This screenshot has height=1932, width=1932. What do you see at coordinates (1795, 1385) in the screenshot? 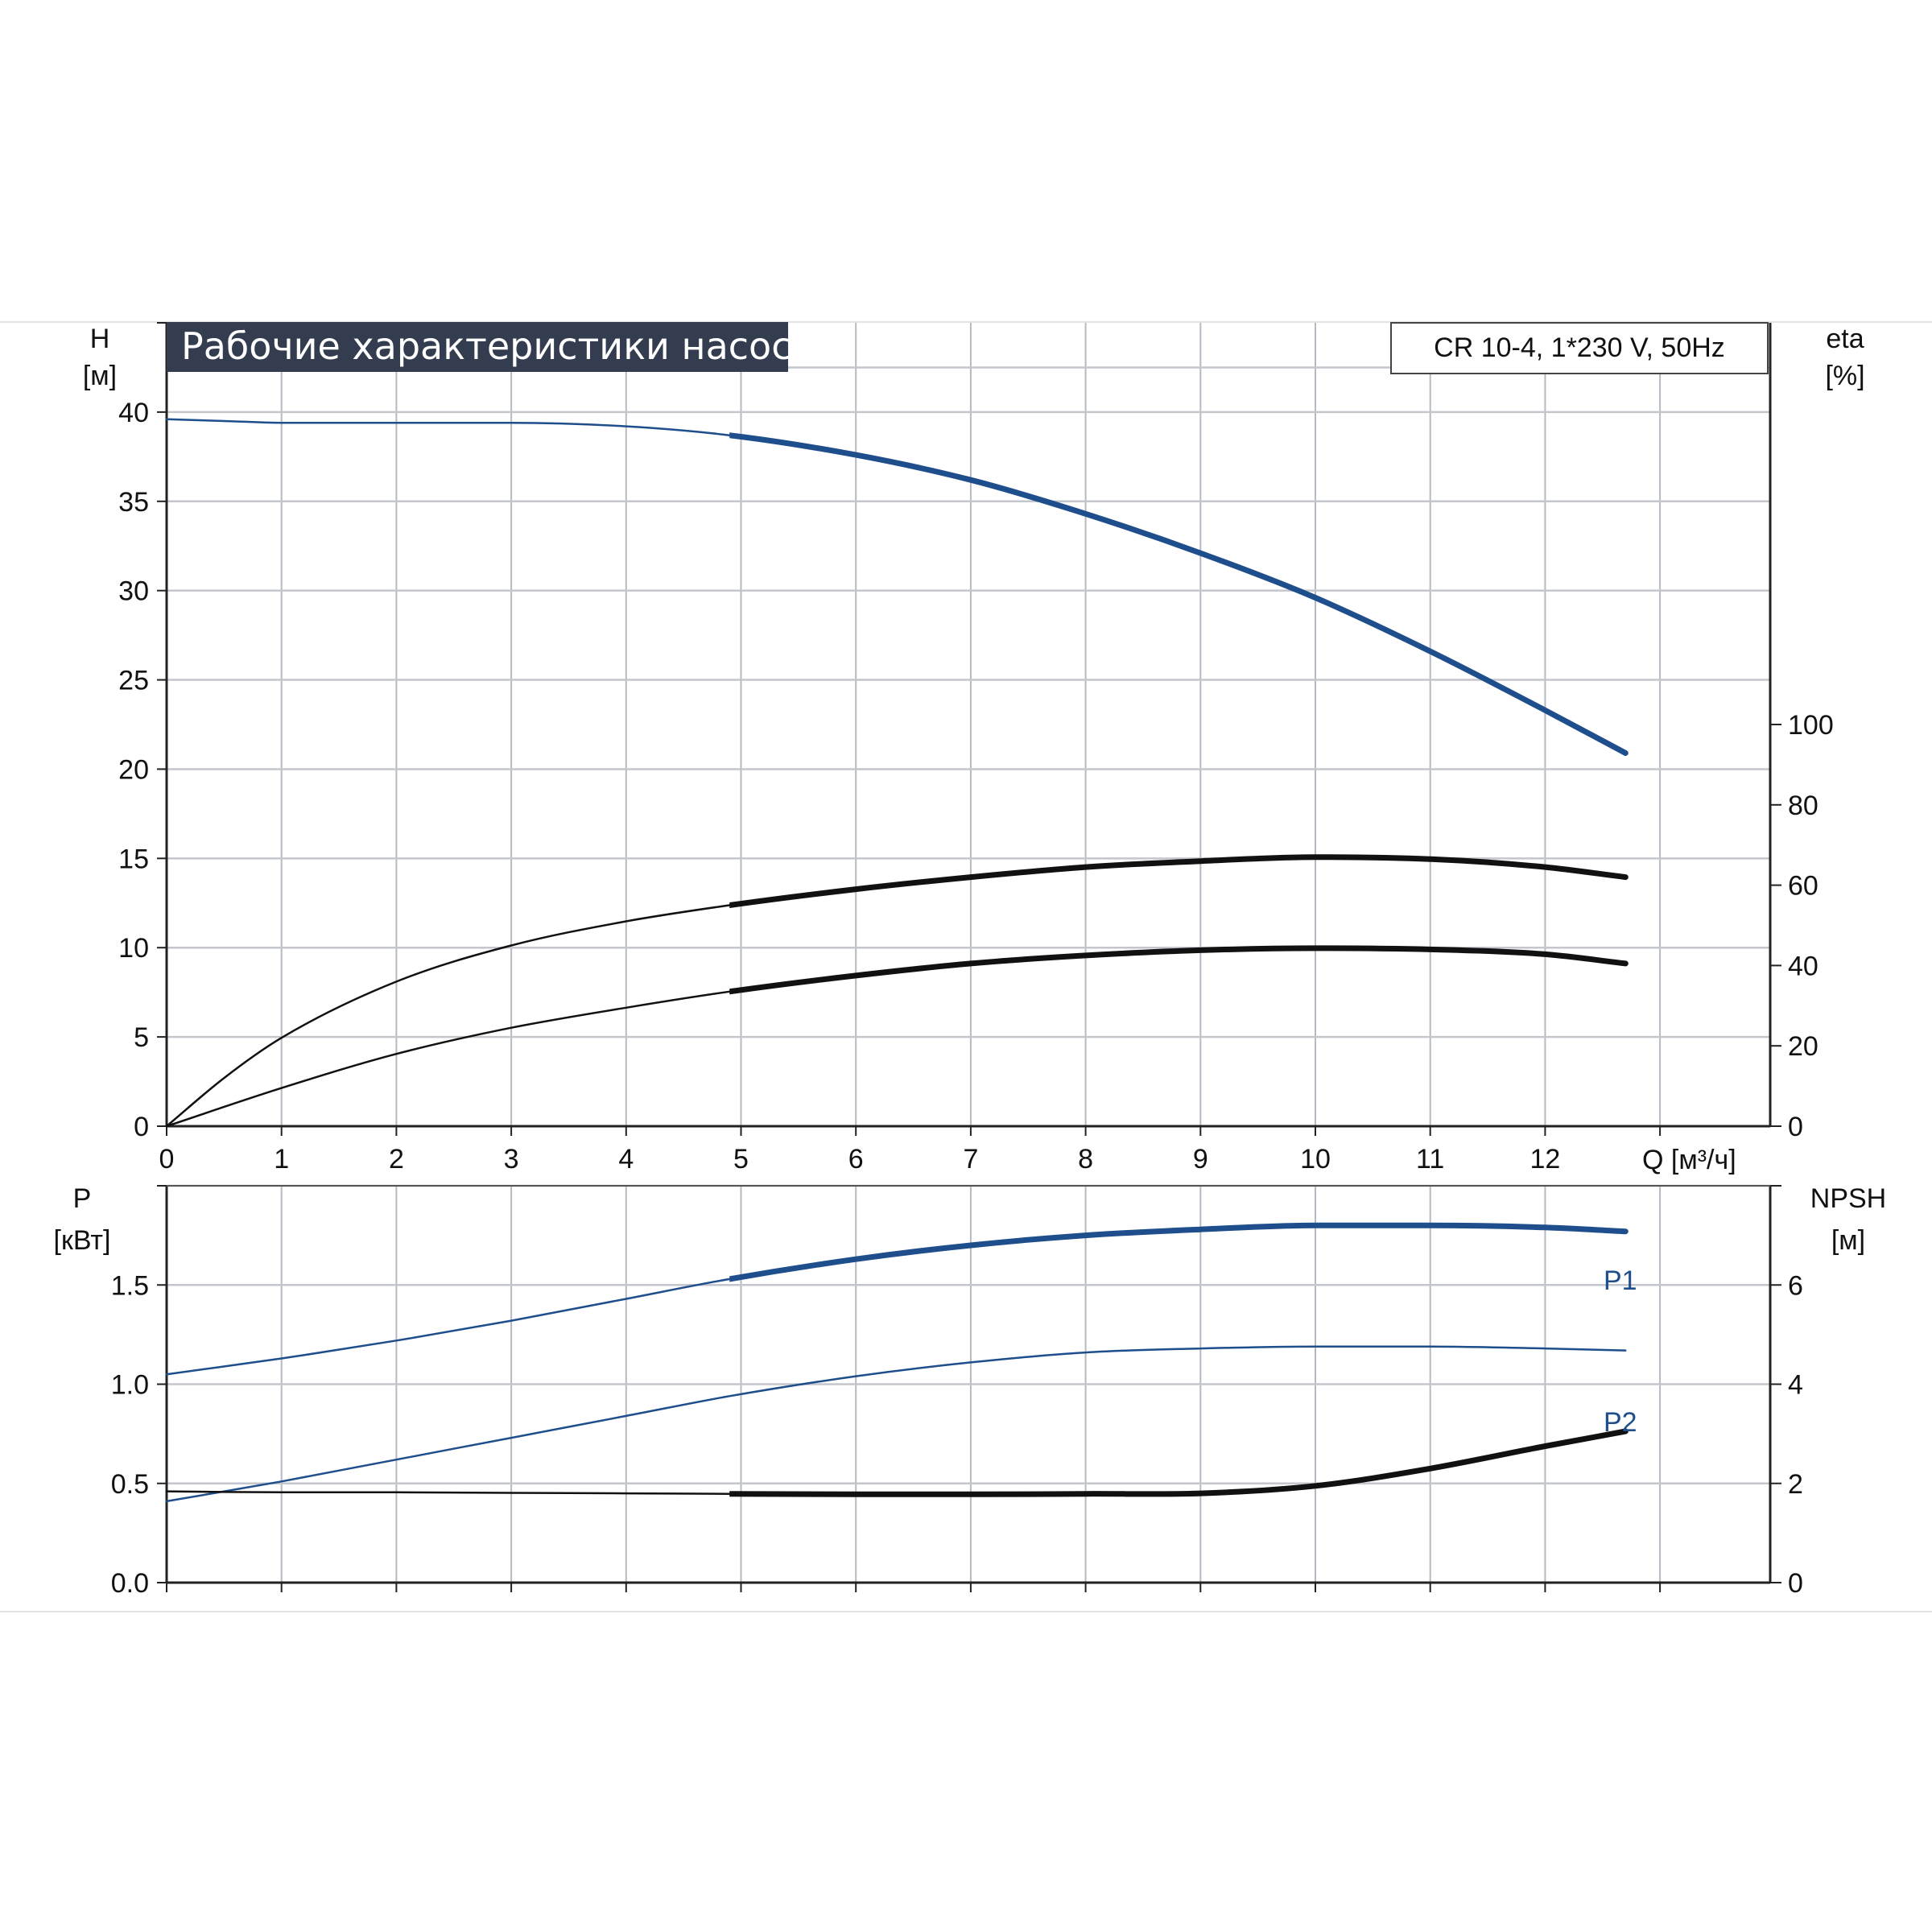
I see `y-right-tick-label: 4` at bounding box center [1795, 1385].